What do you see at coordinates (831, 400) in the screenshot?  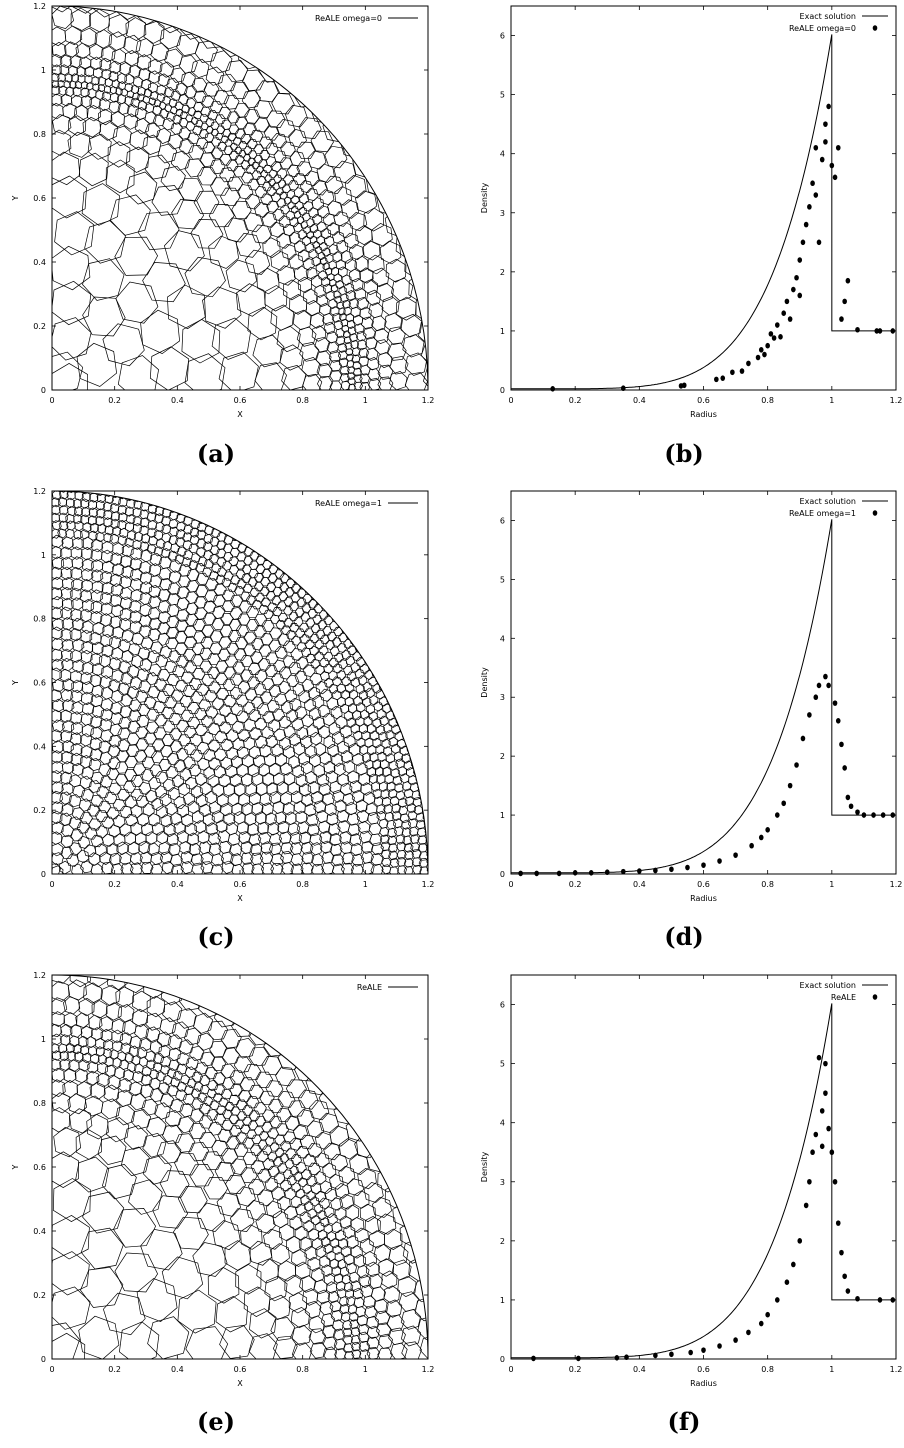 I see `x-tick-label: 1` at bounding box center [831, 400].